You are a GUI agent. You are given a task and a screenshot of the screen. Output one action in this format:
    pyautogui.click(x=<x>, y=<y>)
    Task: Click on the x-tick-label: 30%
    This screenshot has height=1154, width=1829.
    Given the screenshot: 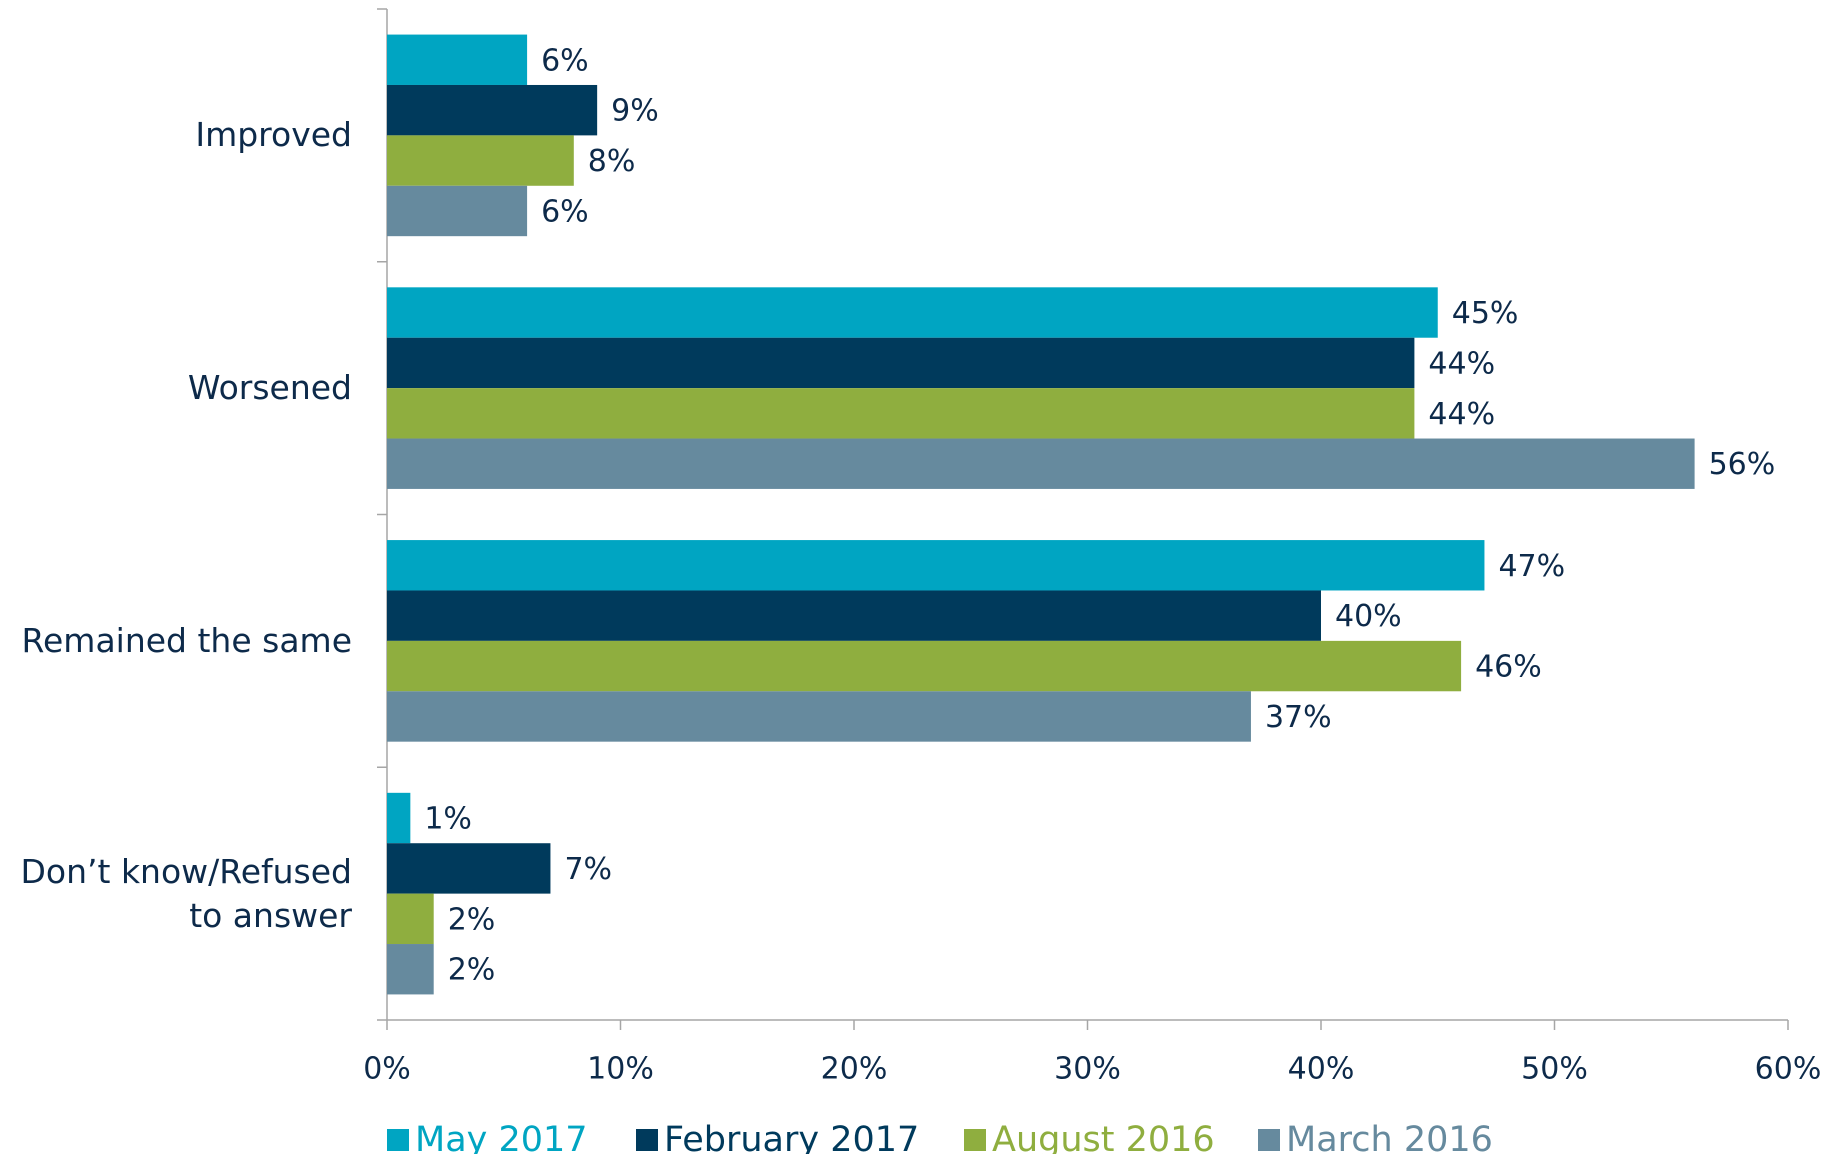 What is the action you would take?
    pyautogui.click(x=1087, y=1069)
    